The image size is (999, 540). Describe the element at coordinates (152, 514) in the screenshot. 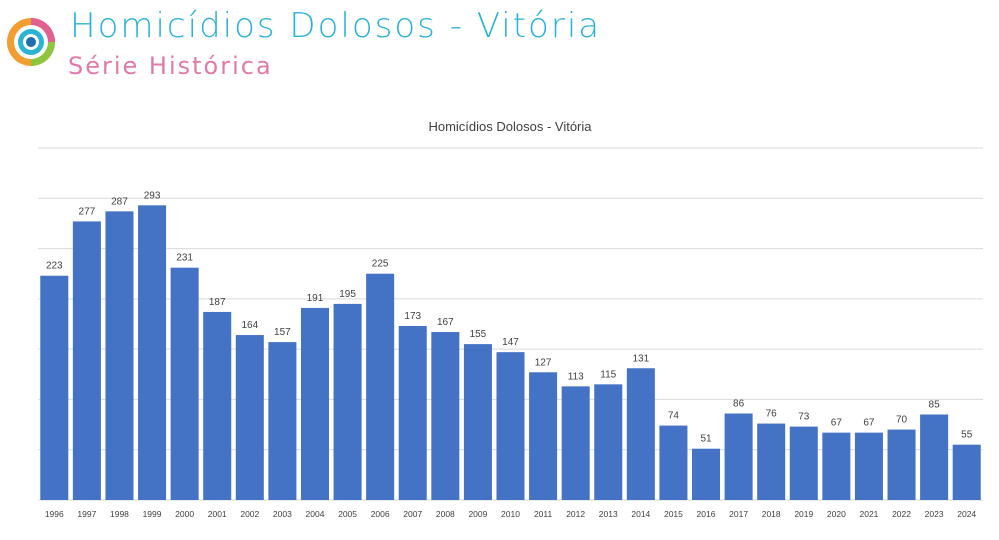

I see `x-tick-label-1999: 1999` at that location.